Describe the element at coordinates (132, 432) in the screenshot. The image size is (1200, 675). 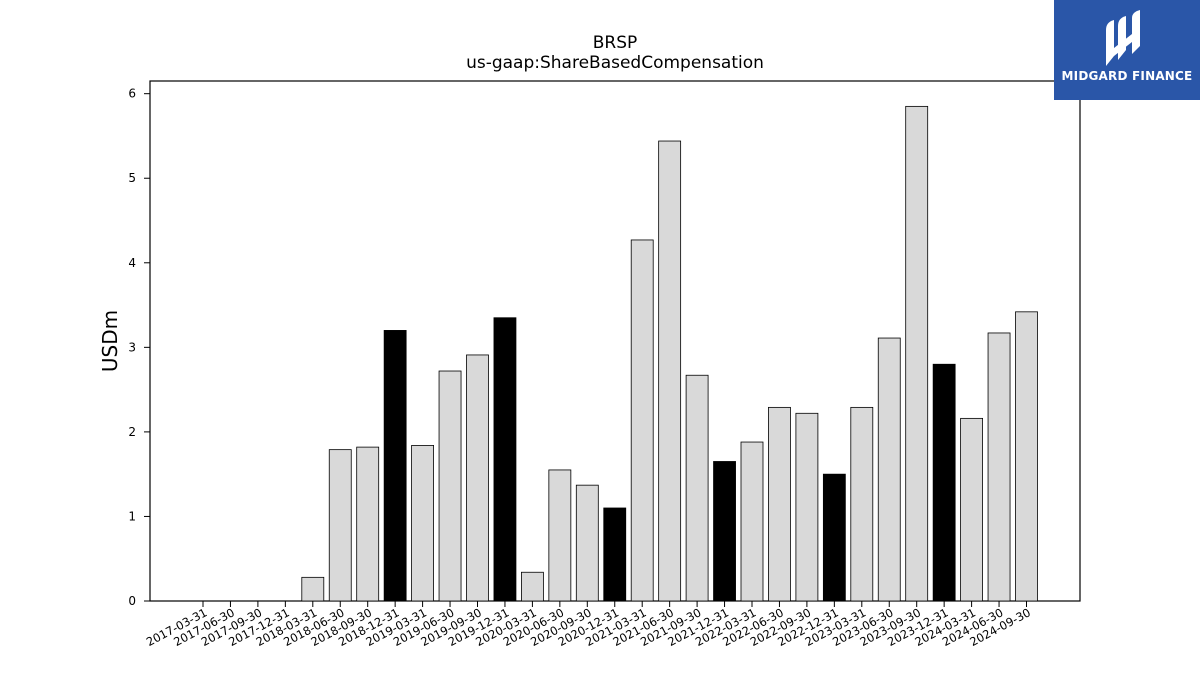
I see `y-tick-label: 2` at that location.